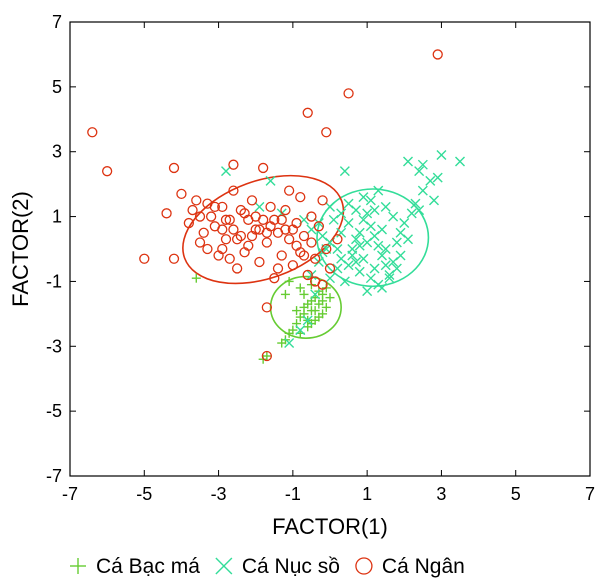  Describe the element at coordinates (54, 281) in the screenshot. I see `y-tick-label: -1` at that location.